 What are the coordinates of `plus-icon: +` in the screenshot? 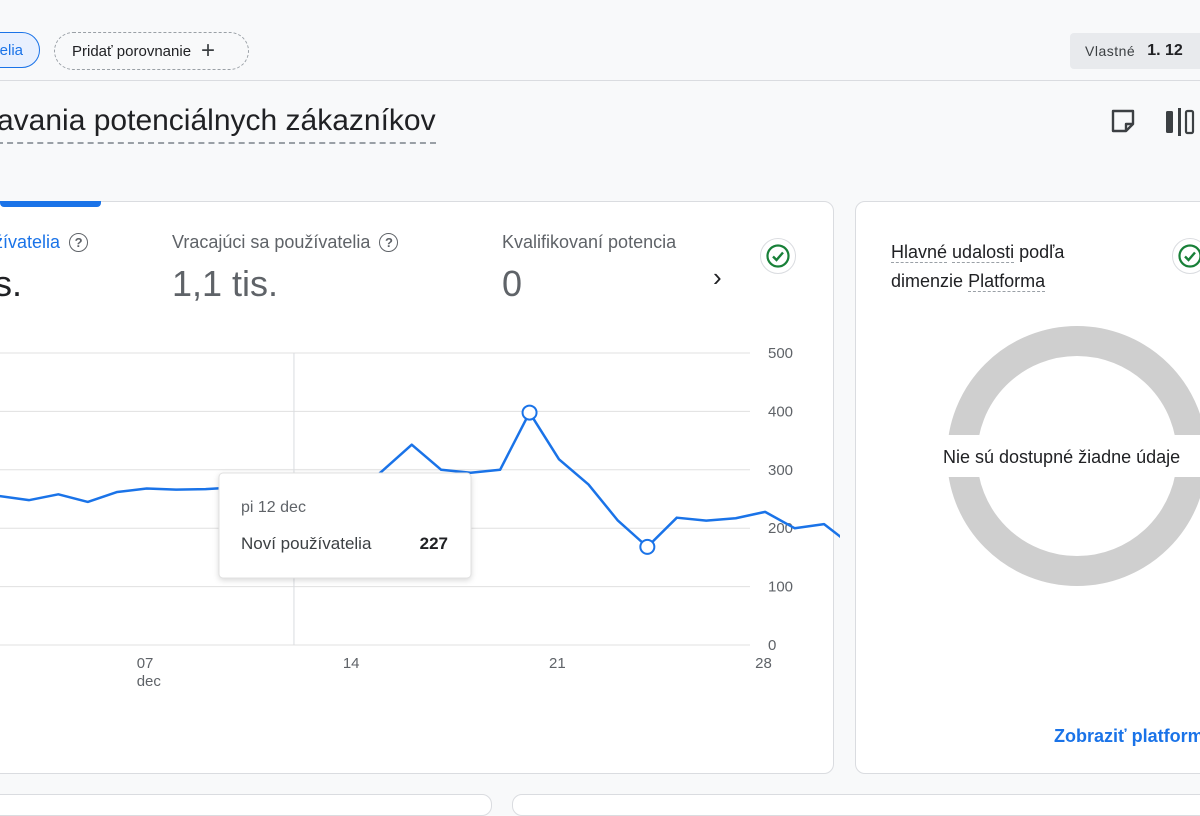 It's located at (208, 51).